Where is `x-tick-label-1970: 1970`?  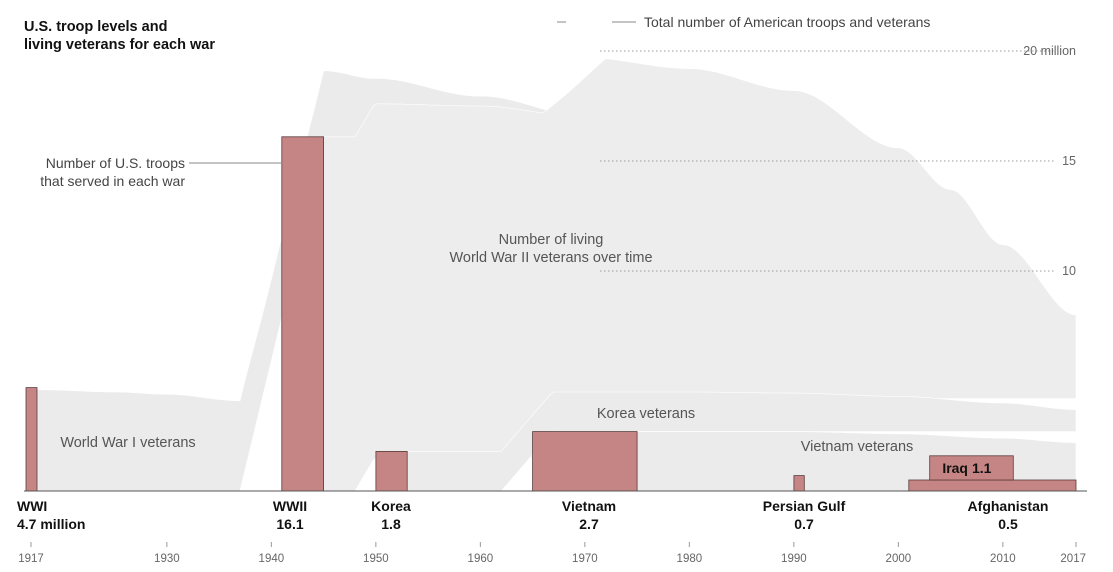 x-tick-label-1970: 1970 is located at coordinates (585, 559).